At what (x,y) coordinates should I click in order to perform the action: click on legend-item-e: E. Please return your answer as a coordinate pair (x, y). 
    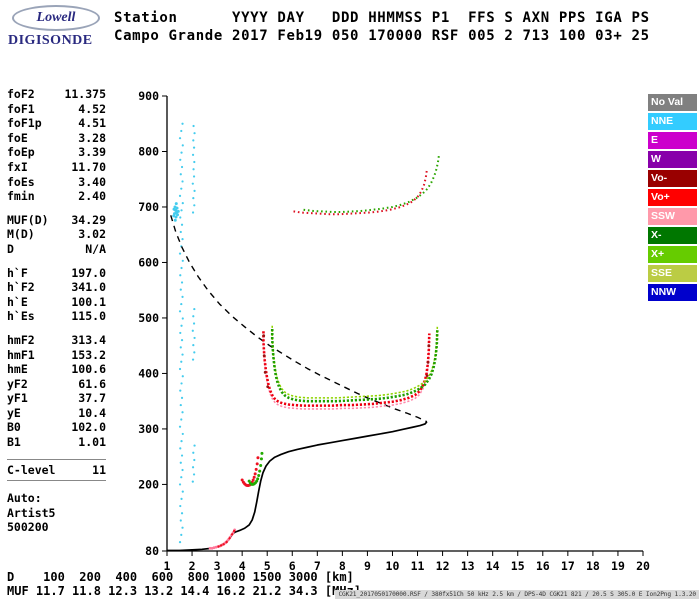
    Looking at the image, I should click on (672, 140).